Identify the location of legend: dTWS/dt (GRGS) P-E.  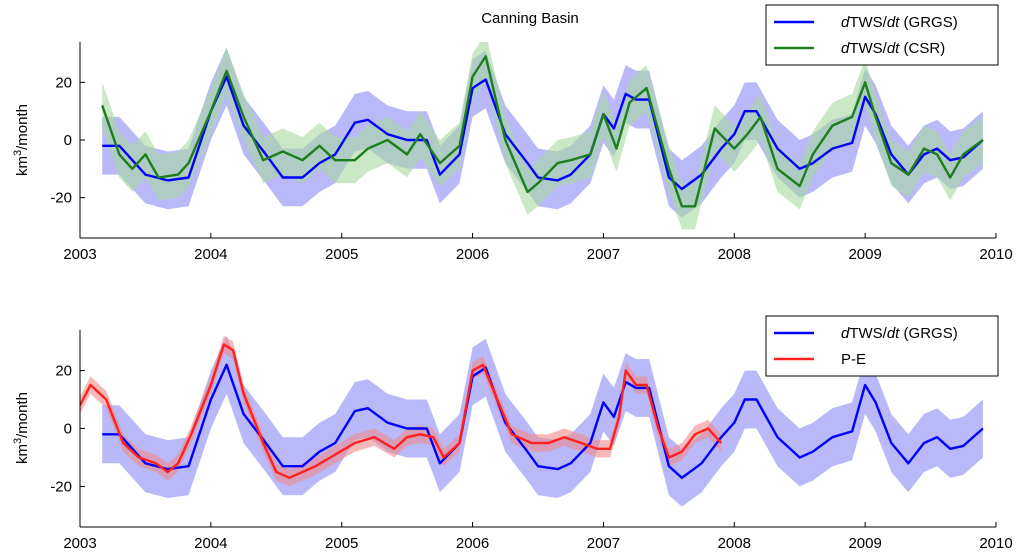
(882, 346).